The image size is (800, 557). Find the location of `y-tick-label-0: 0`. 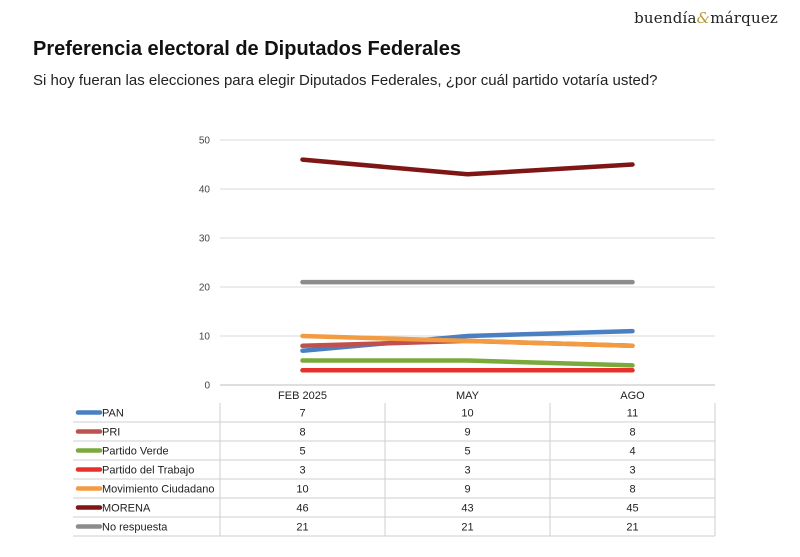

y-tick-label-0: 0 is located at coordinates (207, 386).